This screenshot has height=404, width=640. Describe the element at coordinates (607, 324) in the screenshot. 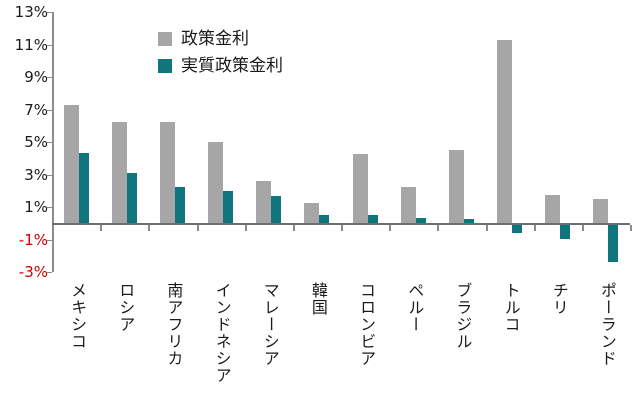

I see `x-category-label-11: ポーランド` at that location.